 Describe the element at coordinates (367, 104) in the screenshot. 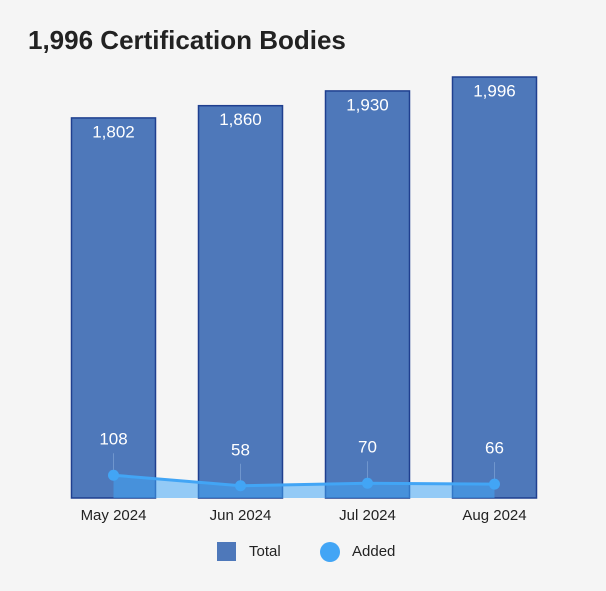

I see `bar-value-label: 1,930` at that location.